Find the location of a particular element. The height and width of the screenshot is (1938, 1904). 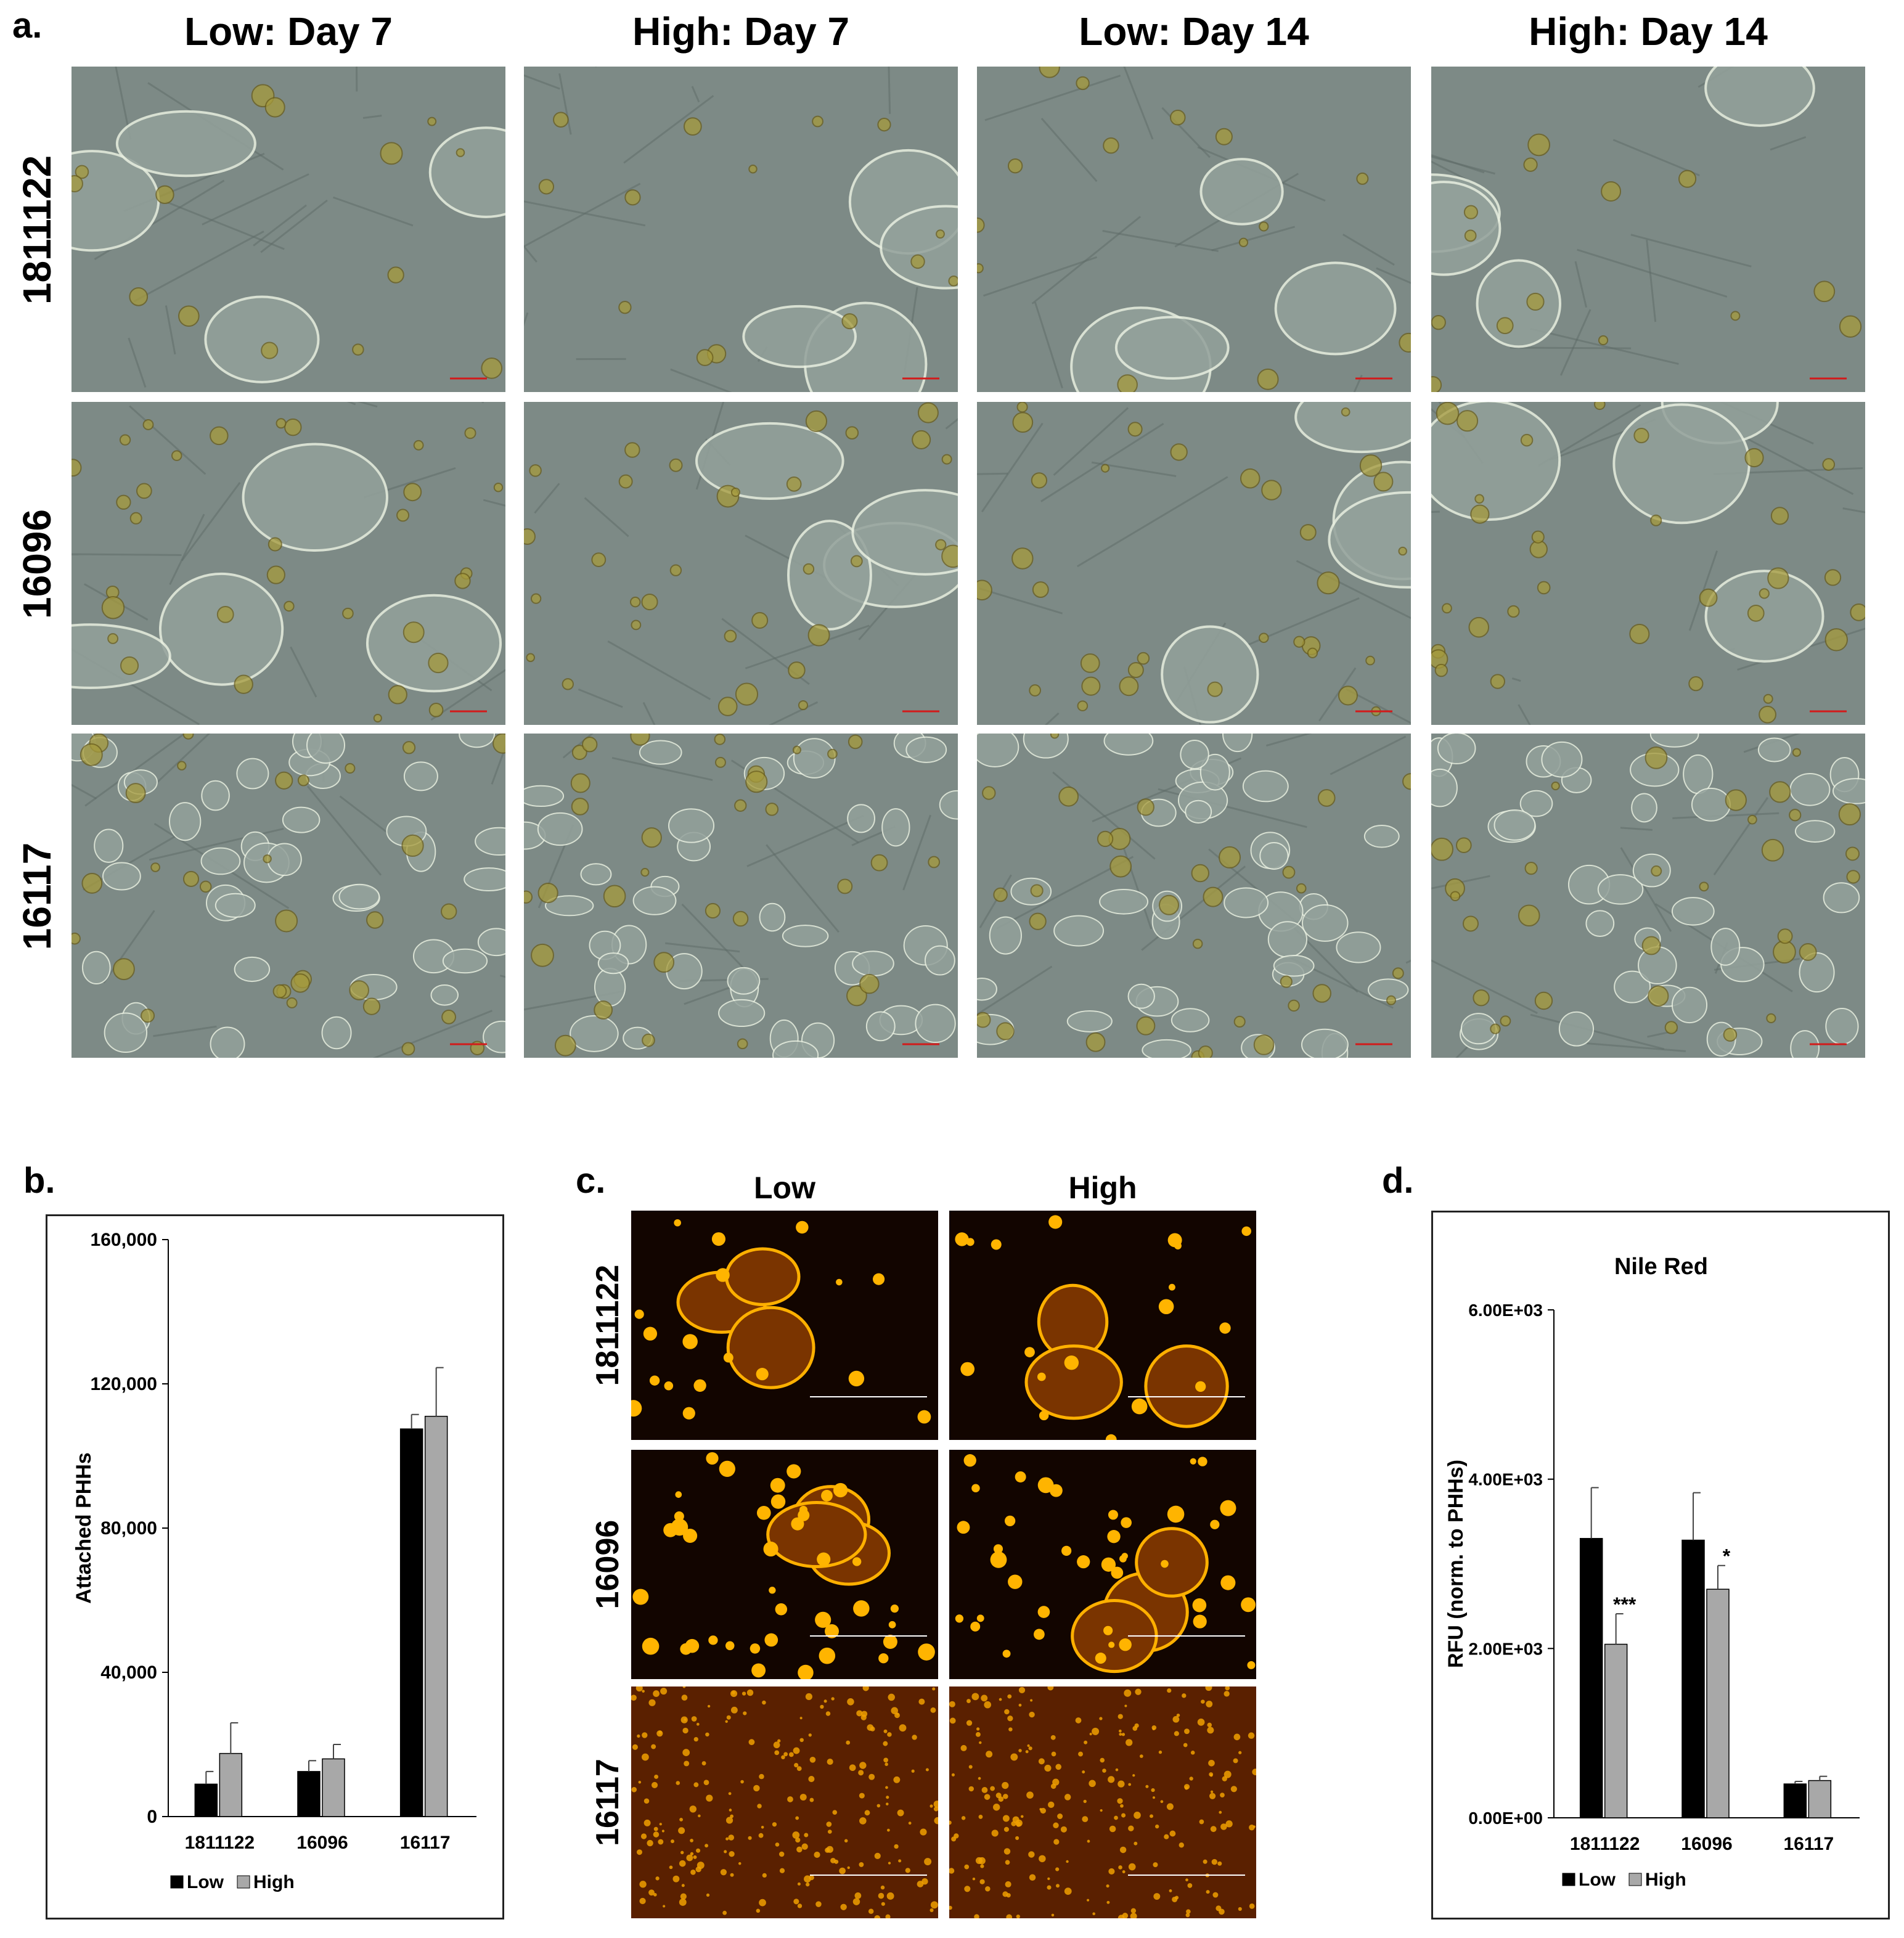

y-tick-label: 0 is located at coordinates (152, 1817).